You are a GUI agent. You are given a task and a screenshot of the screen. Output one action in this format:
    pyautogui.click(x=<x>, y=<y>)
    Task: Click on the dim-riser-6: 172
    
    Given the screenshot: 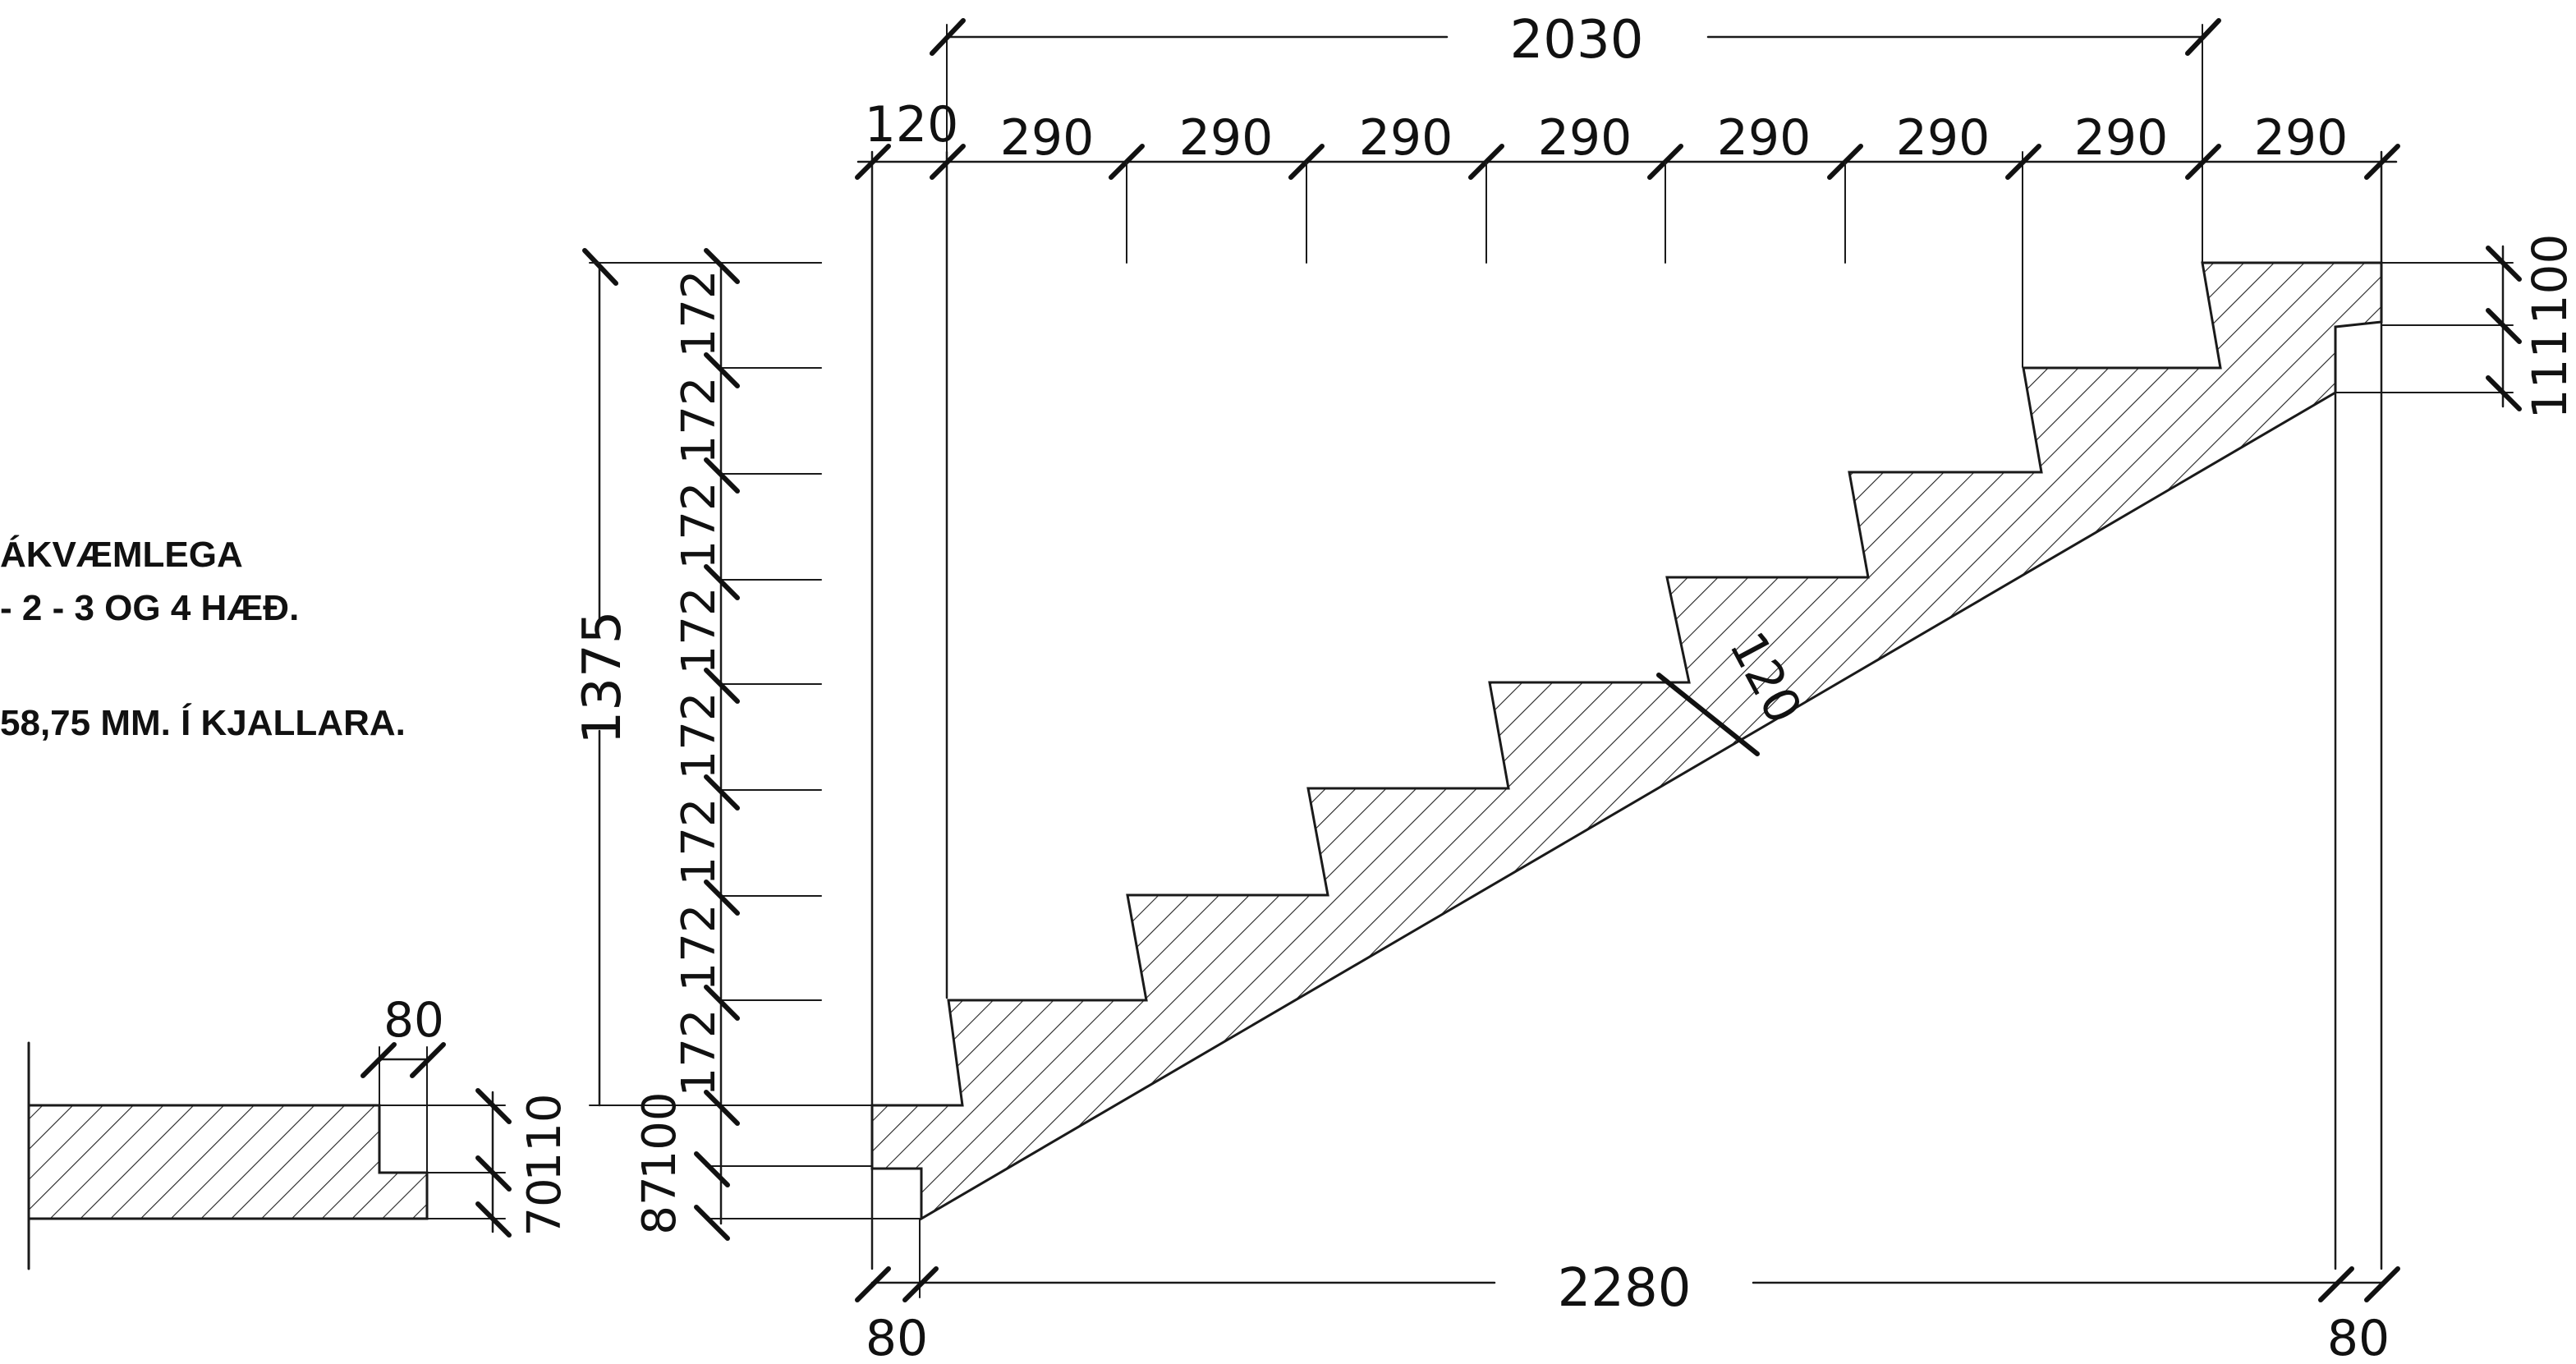 What is the action you would take?
    pyautogui.click(x=699, y=842)
    